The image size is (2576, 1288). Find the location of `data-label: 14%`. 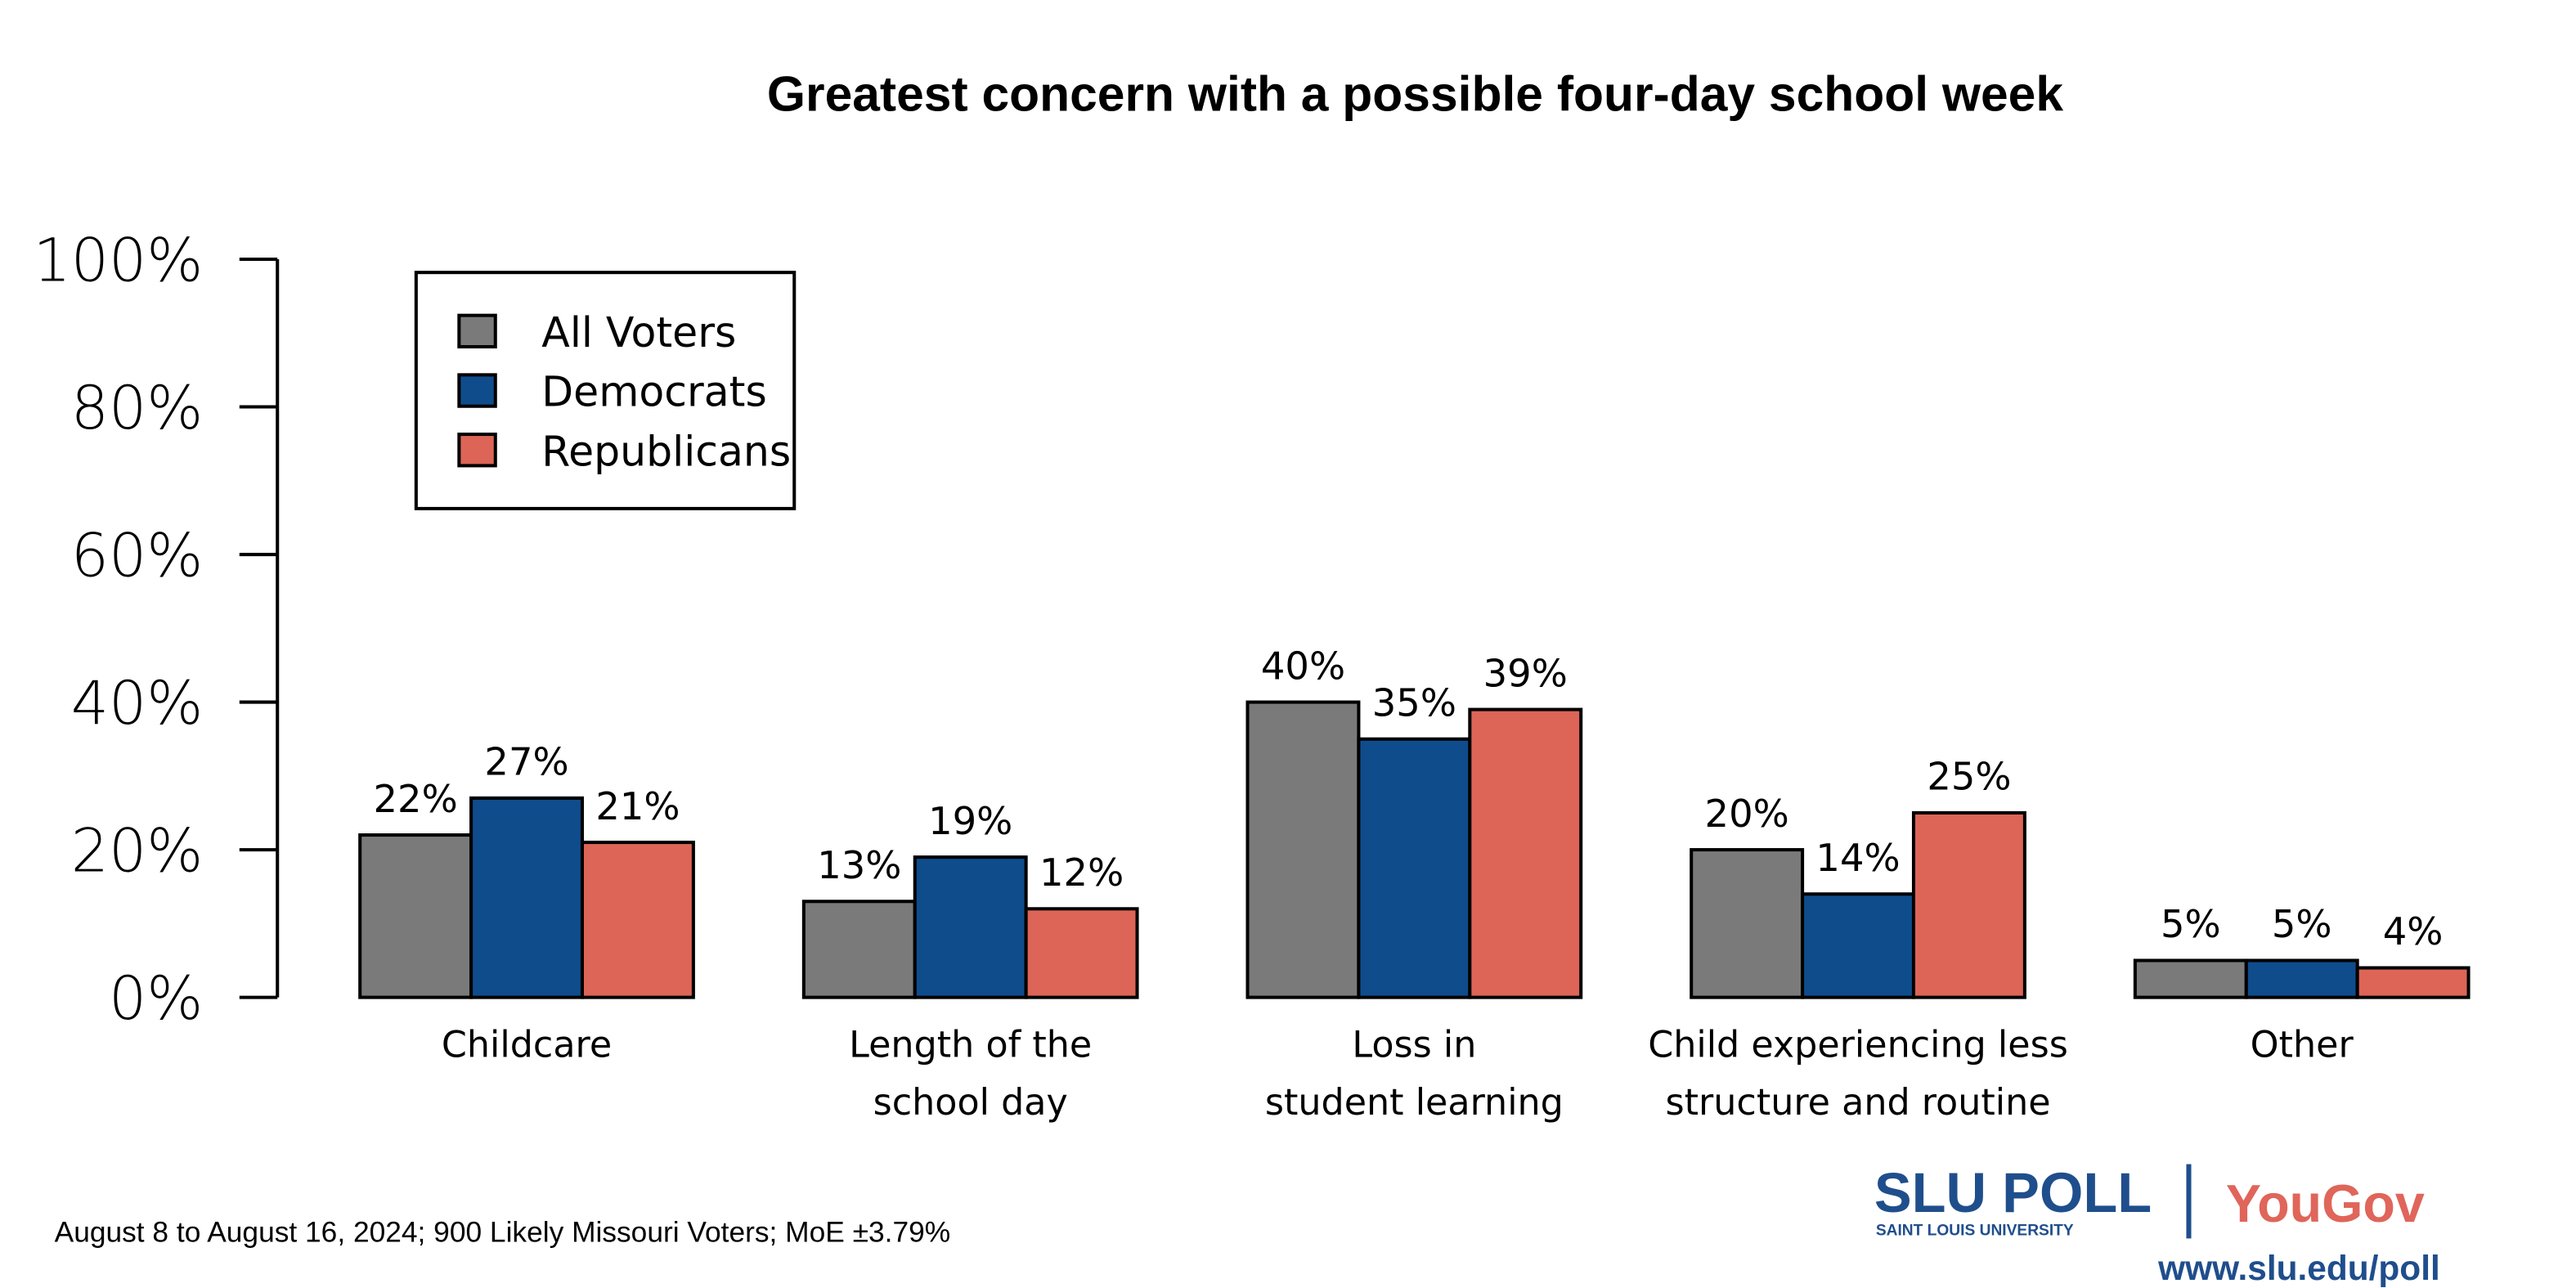

data-label: 14% is located at coordinates (1857, 858).